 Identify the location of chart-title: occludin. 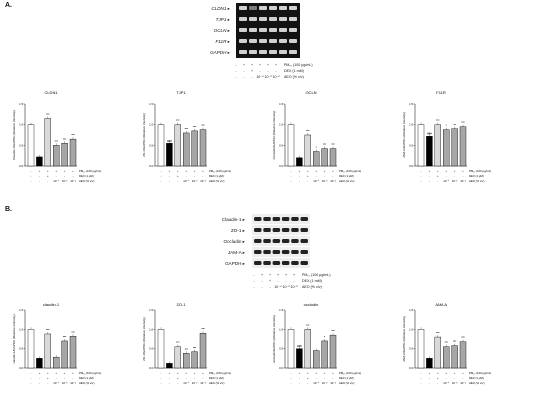
(311, 304).